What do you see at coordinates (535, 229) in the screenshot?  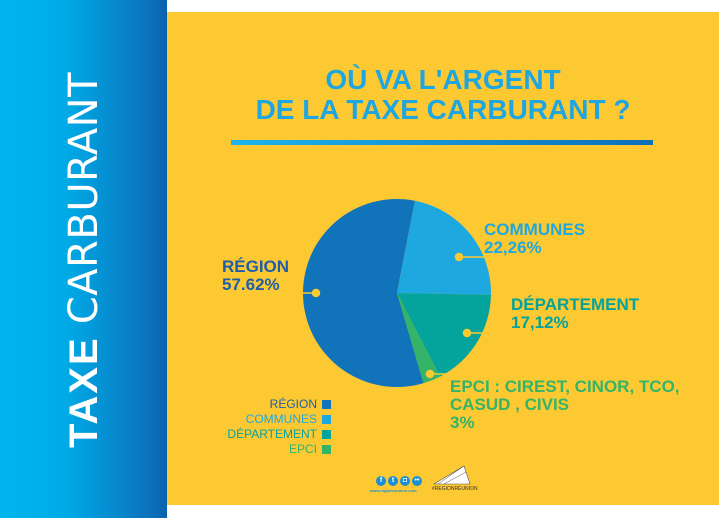 I see `label-communes-name: COMMUNES` at bounding box center [535, 229].